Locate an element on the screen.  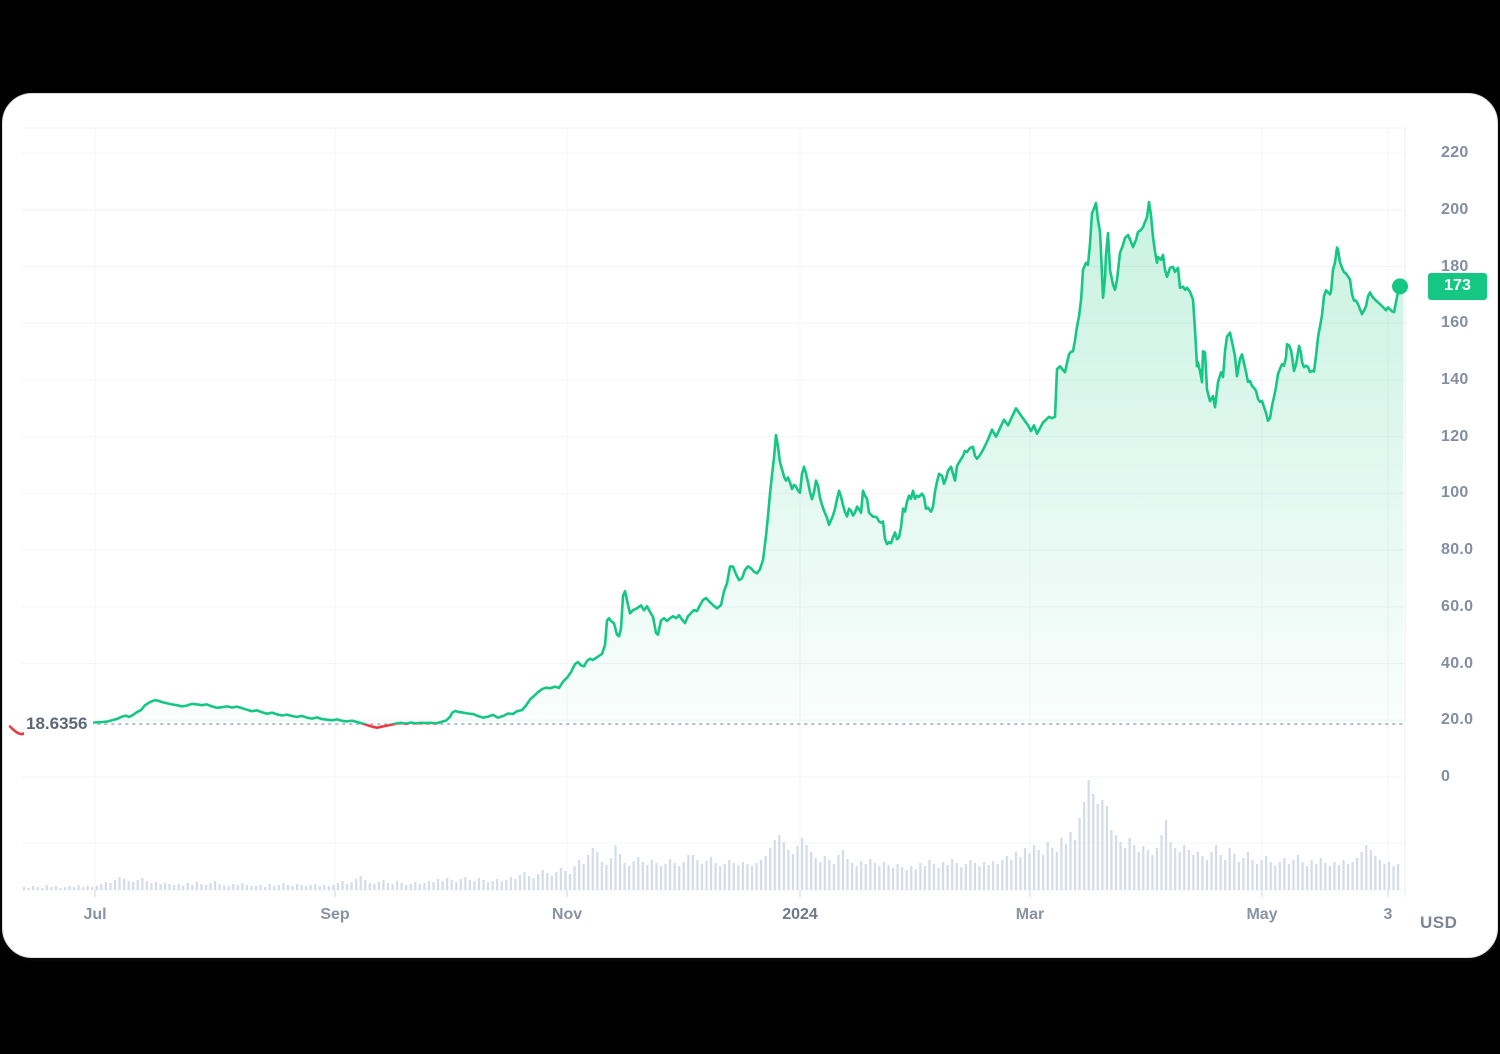
y-axis-label: 120 is located at coordinates (1455, 436).